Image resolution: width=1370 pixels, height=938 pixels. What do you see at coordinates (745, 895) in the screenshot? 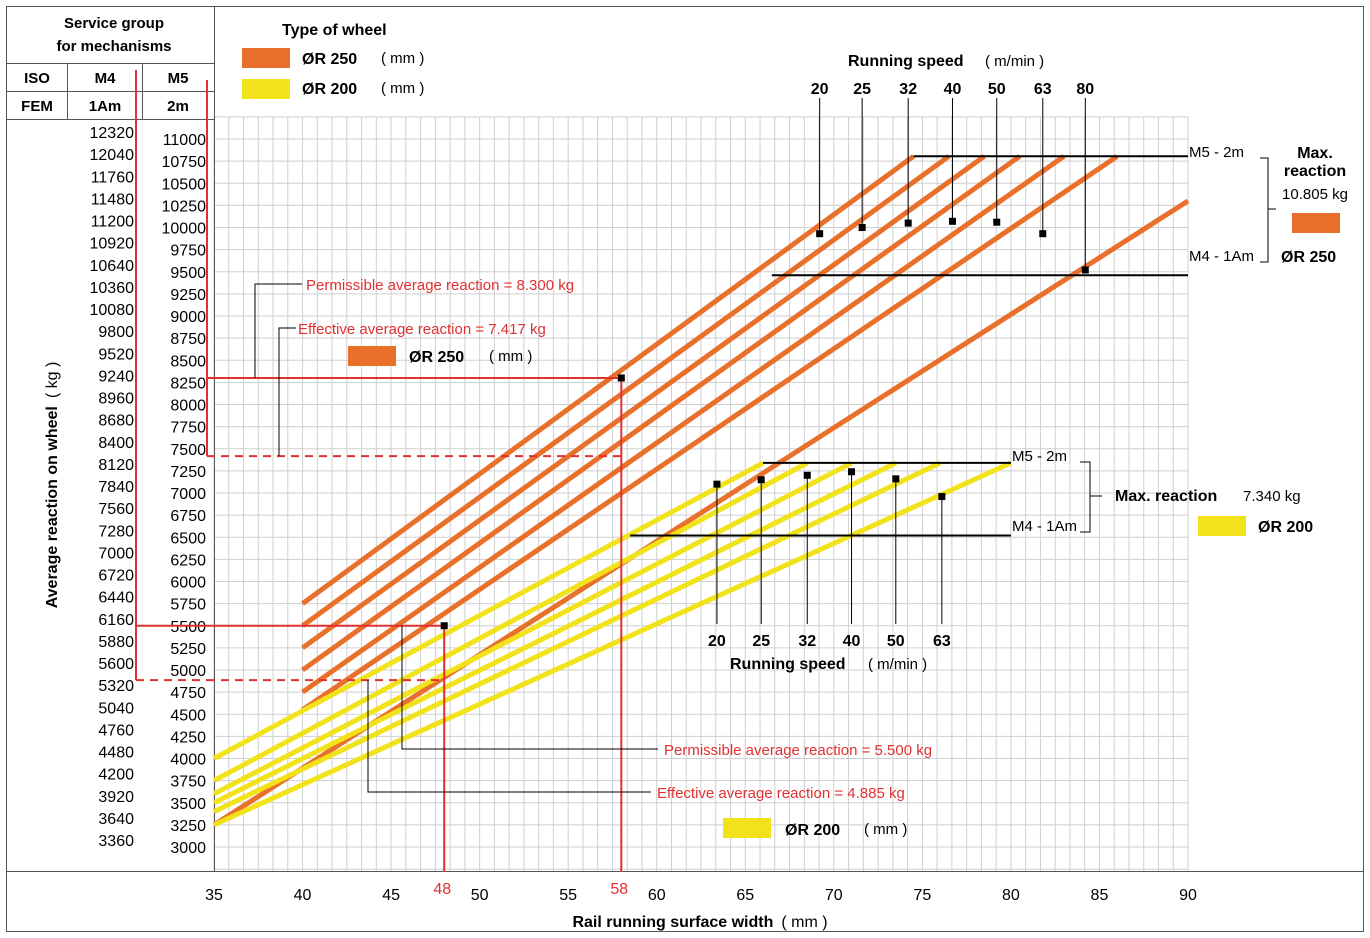
I see `x-tick-label: 65` at bounding box center [745, 895].